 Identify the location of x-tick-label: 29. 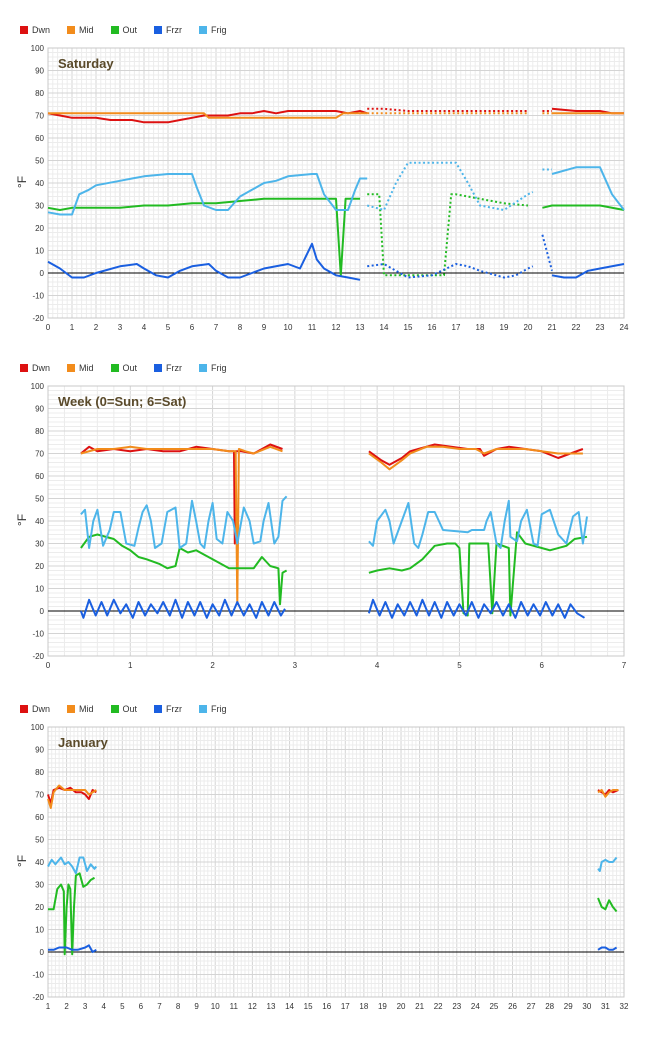
(568, 1006).